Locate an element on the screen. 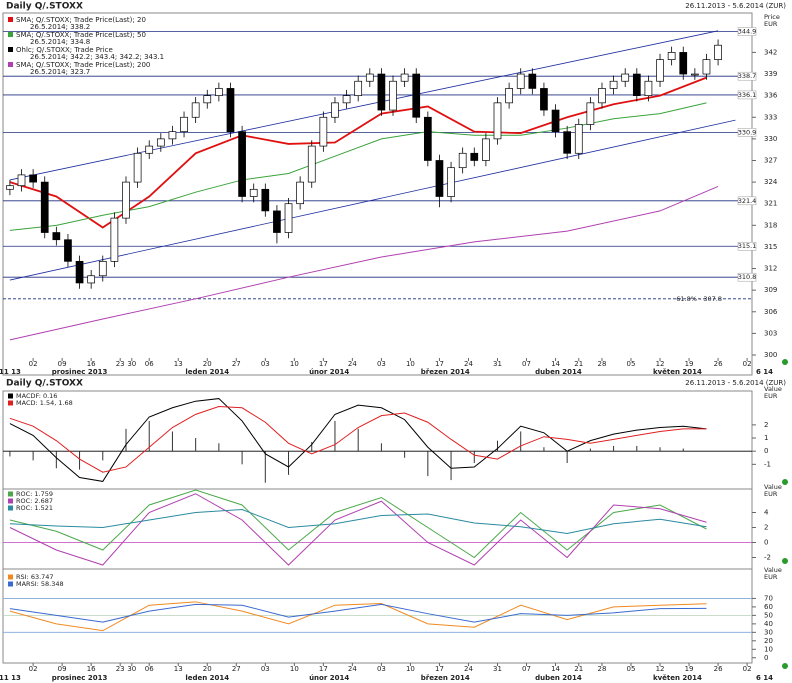 This screenshot has height=683, width=792. y-tick-label: 312 is located at coordinates (770, 269).